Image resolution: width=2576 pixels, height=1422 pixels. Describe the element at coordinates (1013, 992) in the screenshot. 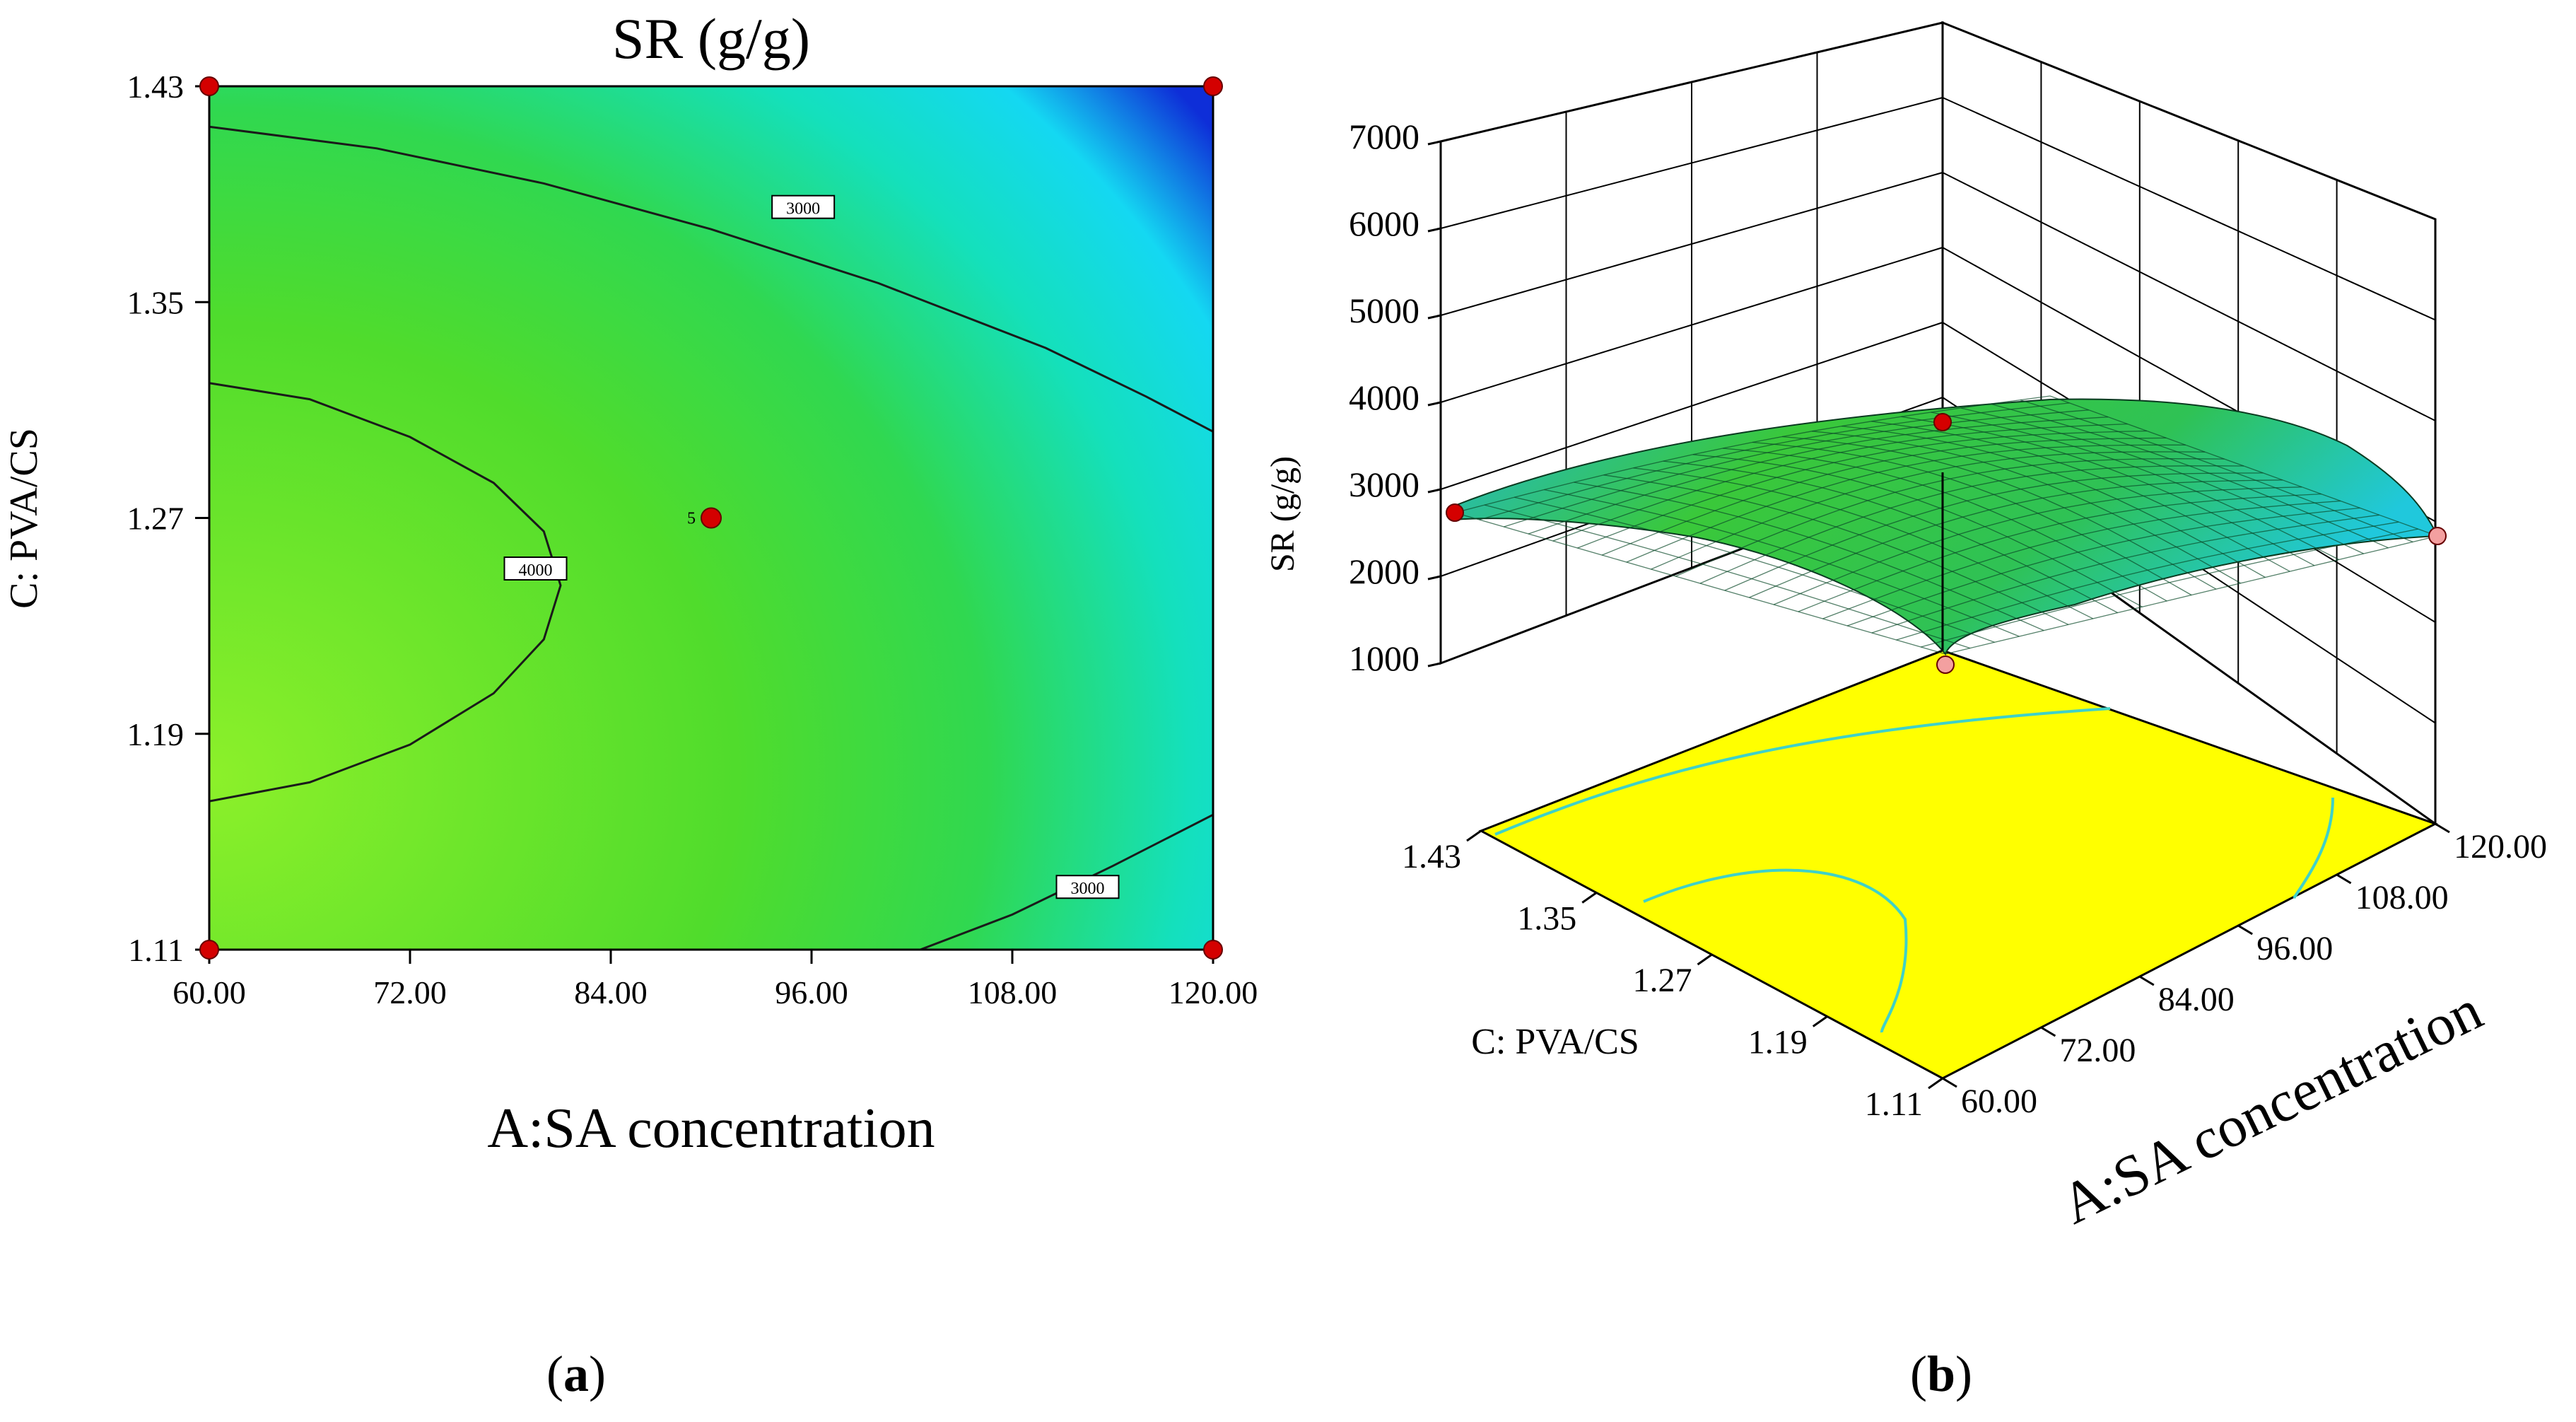

I see `contour-x-tick-label: 108.00` at that location.